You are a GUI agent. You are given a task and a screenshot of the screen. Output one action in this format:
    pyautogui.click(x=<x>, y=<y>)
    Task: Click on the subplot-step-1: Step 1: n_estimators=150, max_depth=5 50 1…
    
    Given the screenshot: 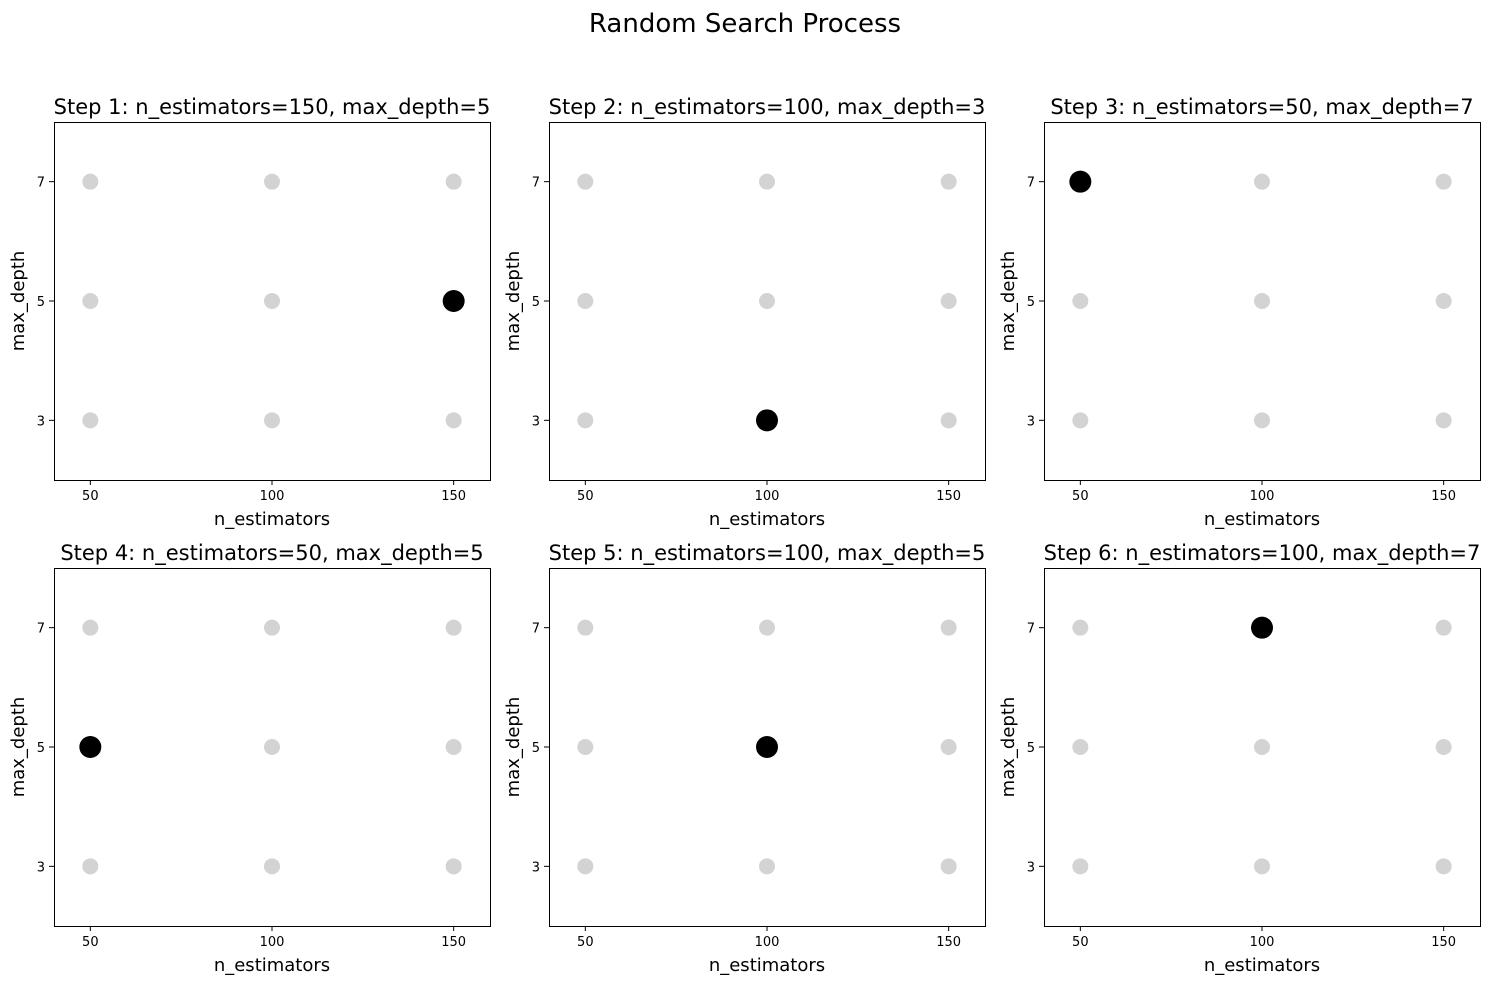 What is the action you would take?
    pyautogui.click(x=249, y=312)
    